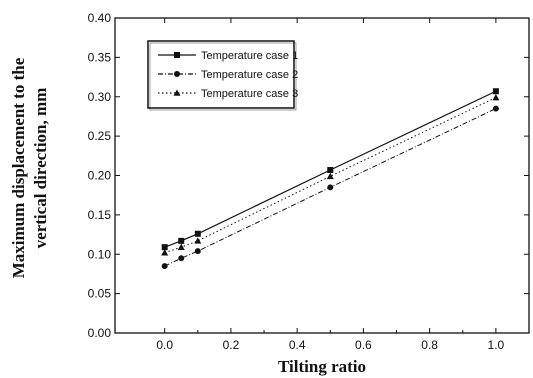 The width and height of the screenshot is (533, 378). What do you see at coordinates (164, 345) in the screenshot?
I see `x-tick-label: 0.0` at bounding box center [164, 345].